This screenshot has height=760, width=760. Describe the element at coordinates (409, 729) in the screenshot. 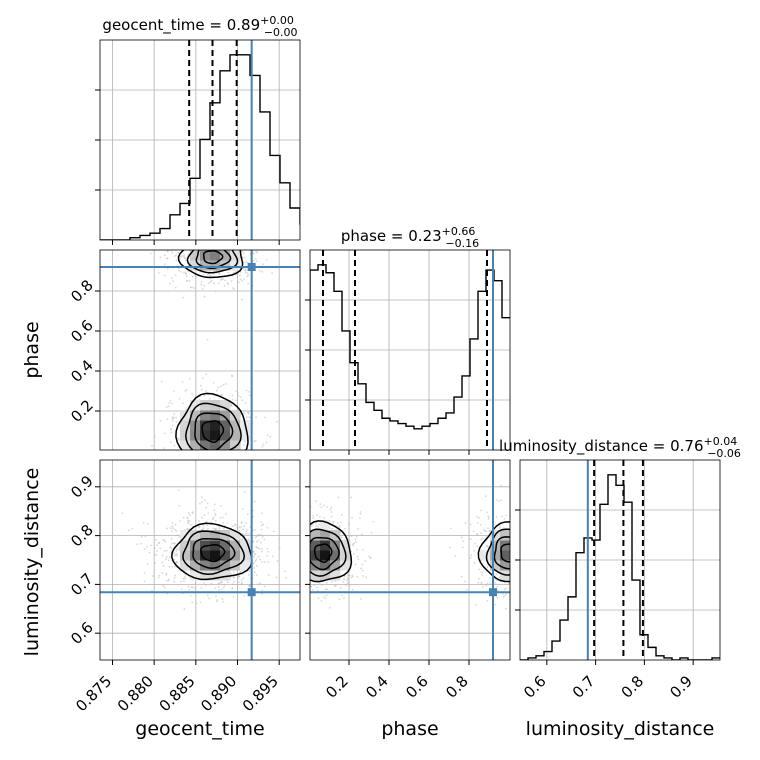

I see `xlabel-phase: phase` at that location.